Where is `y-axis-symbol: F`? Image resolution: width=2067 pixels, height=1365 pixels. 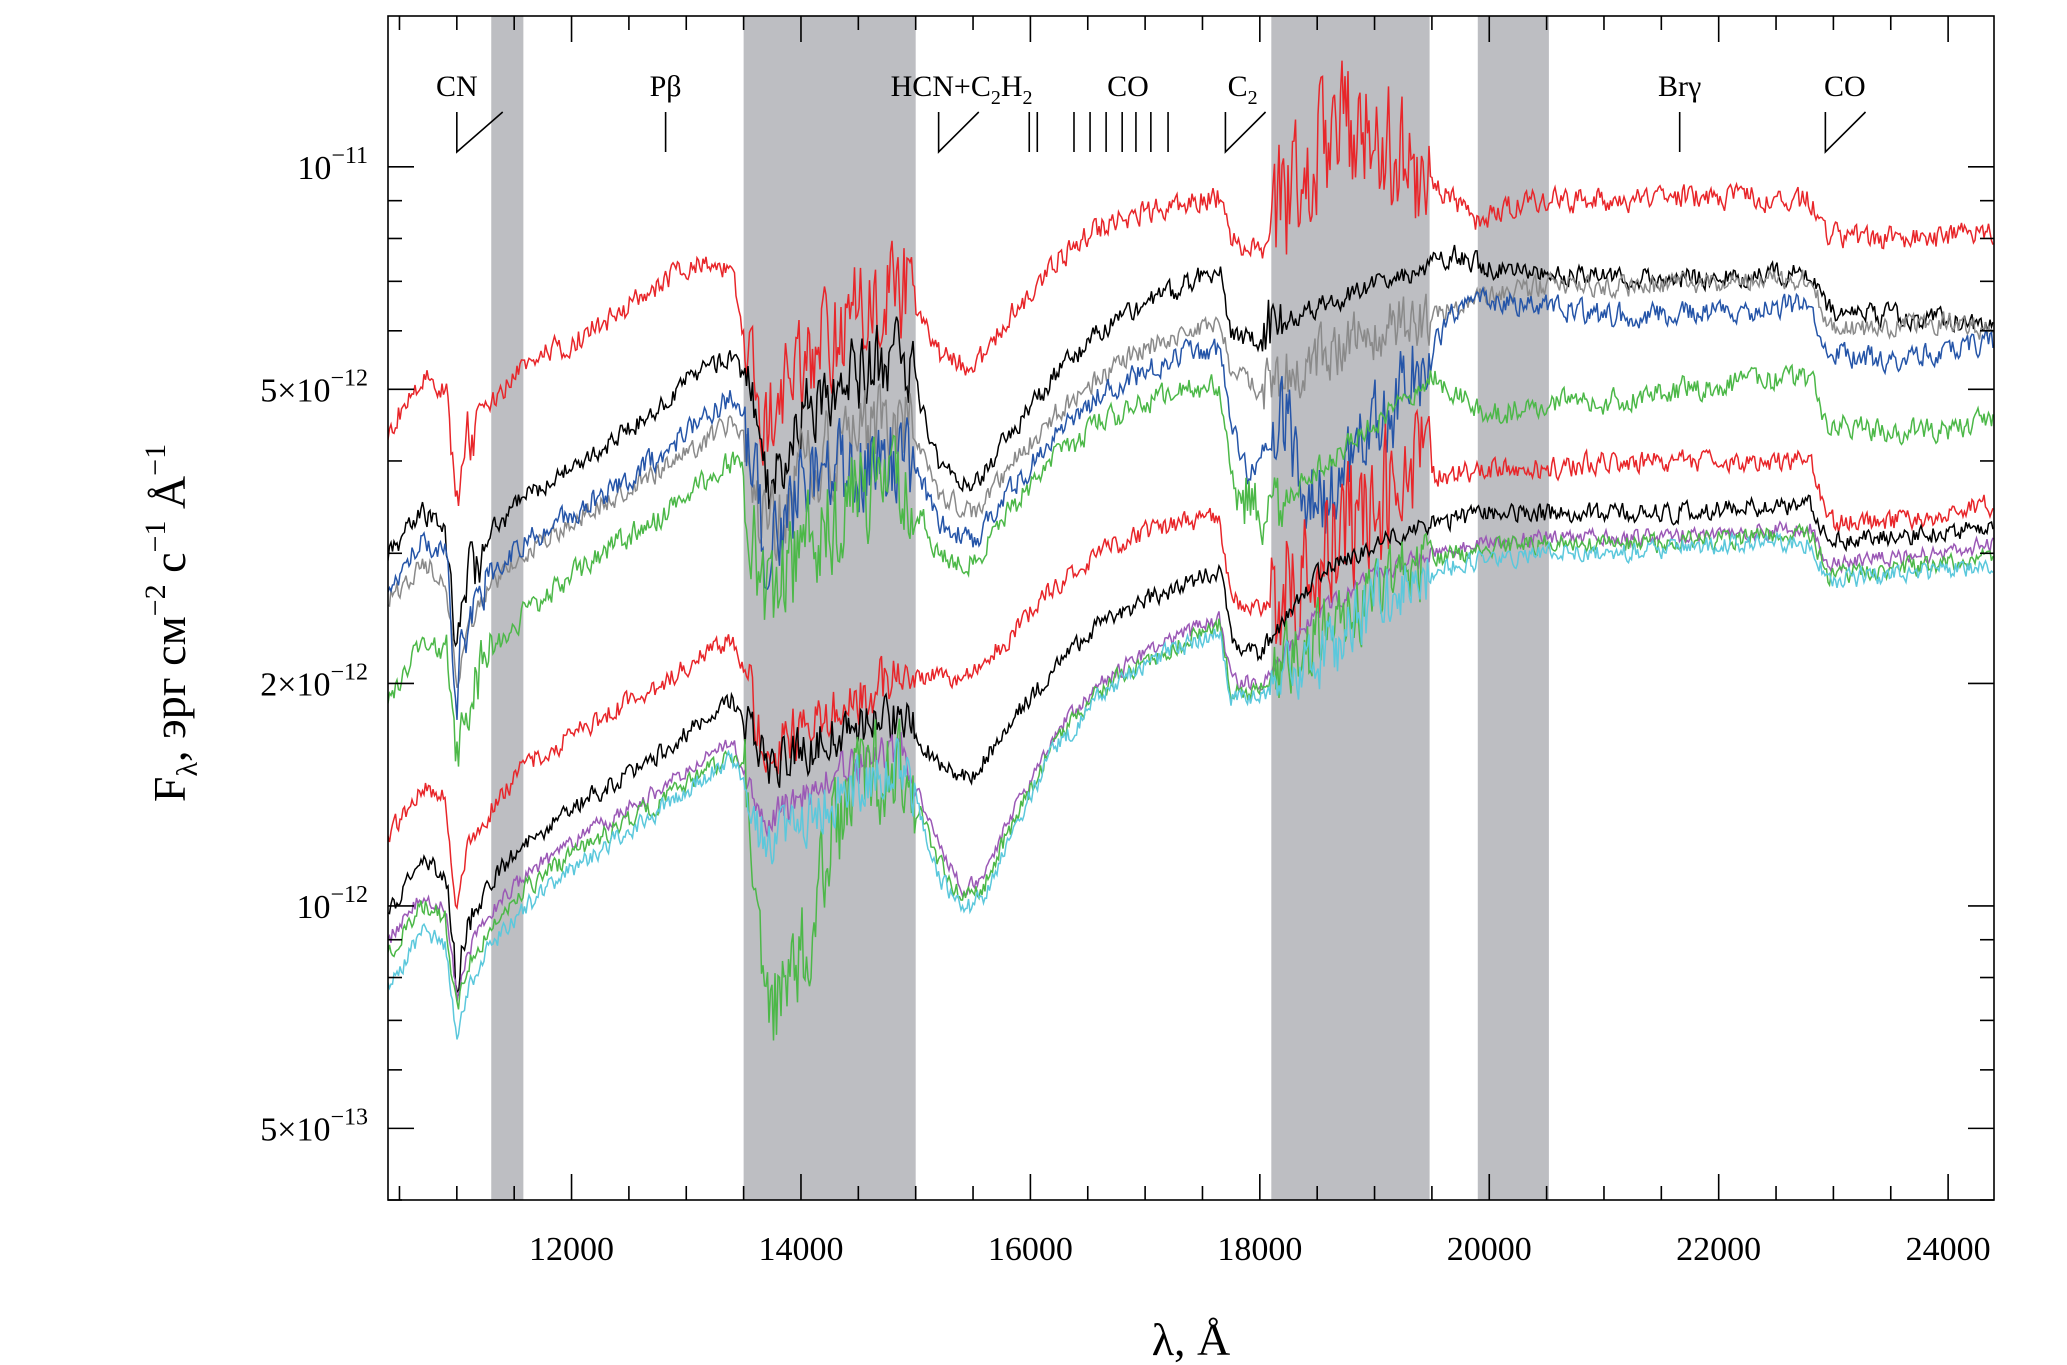
y-axis-symbol: F is located at coordinates (169, 790).